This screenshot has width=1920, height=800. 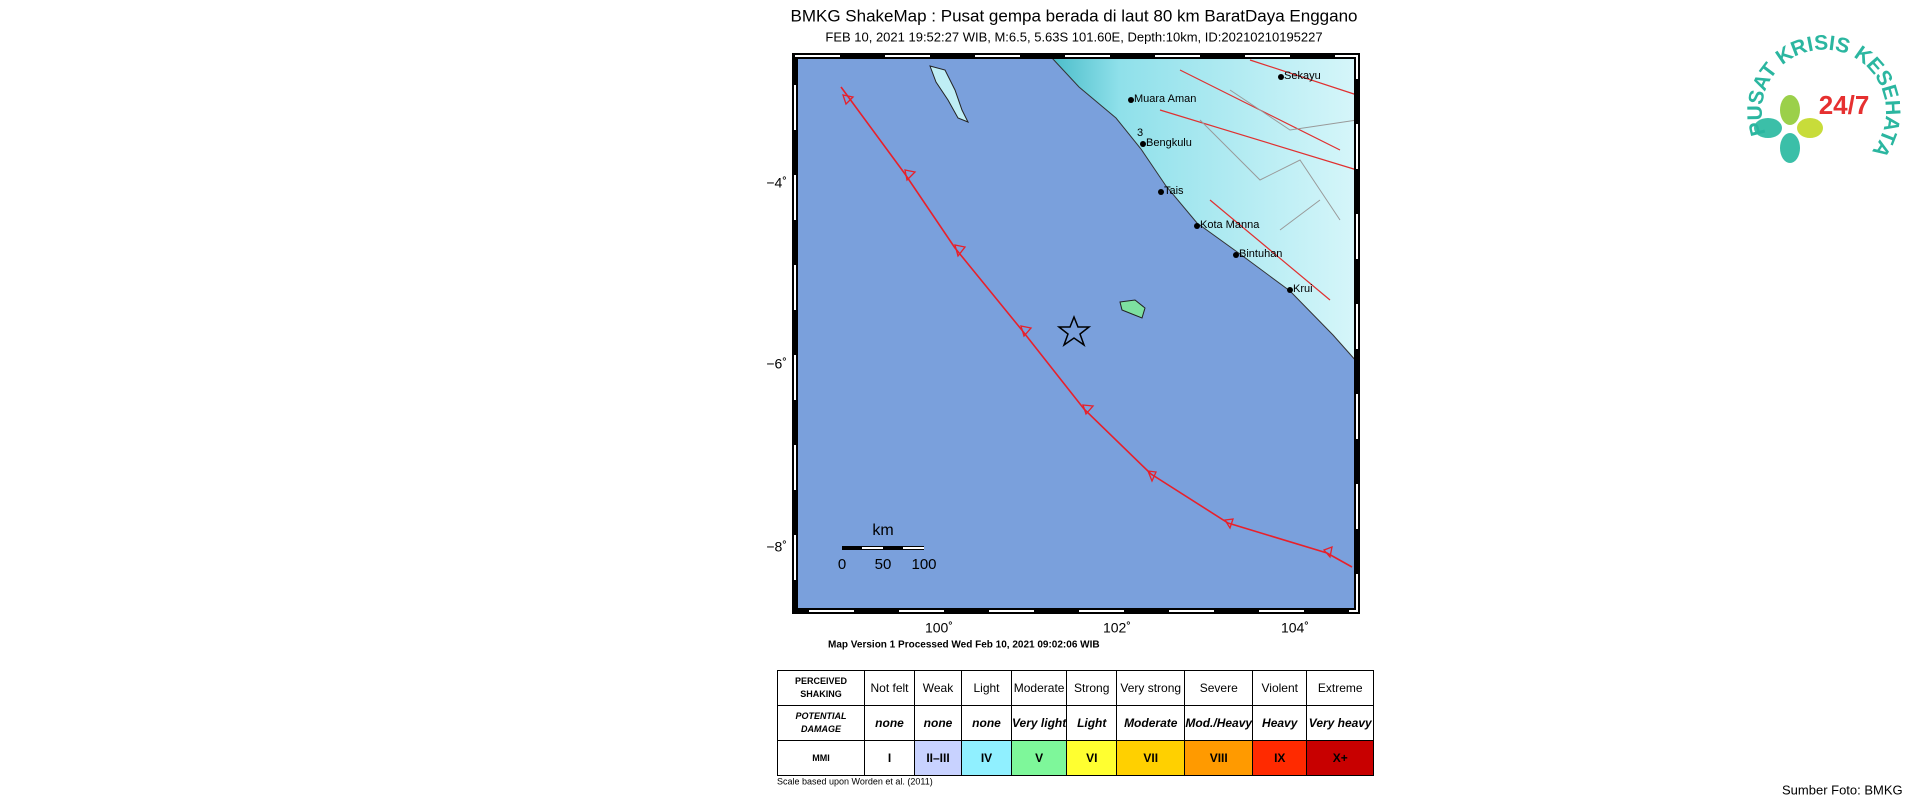 I want to click on city-label: Krui, so click(x=1303, y=289).